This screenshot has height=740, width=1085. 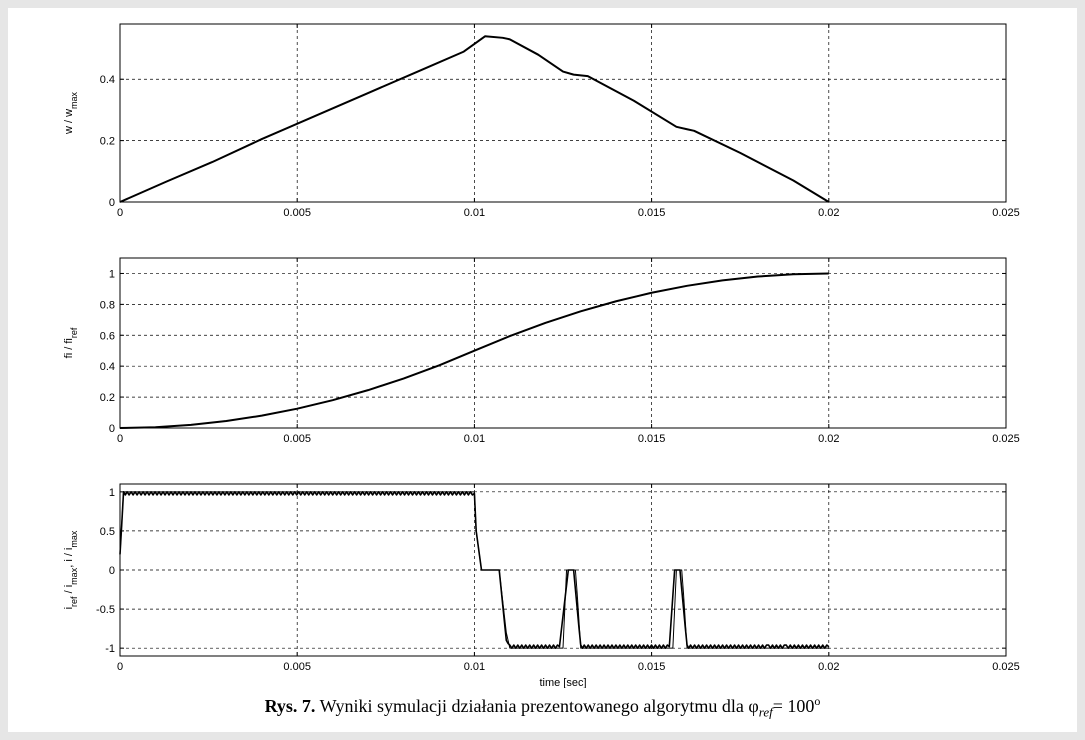 What do you see at coordinates (110, 649) in the screenshot?
I see `y-tick-label: -1` at bounding box center [110, 649].